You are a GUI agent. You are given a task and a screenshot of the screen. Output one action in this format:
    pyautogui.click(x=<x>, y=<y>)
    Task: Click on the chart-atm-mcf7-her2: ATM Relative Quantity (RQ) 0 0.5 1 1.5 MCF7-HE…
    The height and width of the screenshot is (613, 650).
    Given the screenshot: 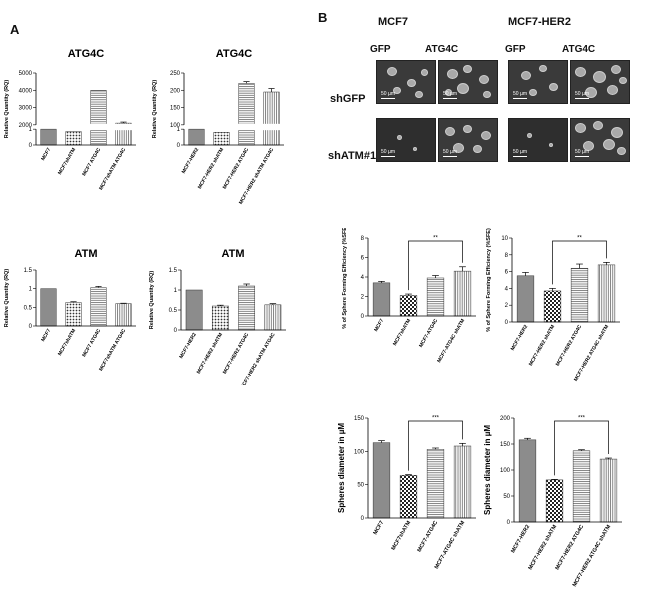 What is the action you would take?
    pyautogui.click(x=217, y=316)
    